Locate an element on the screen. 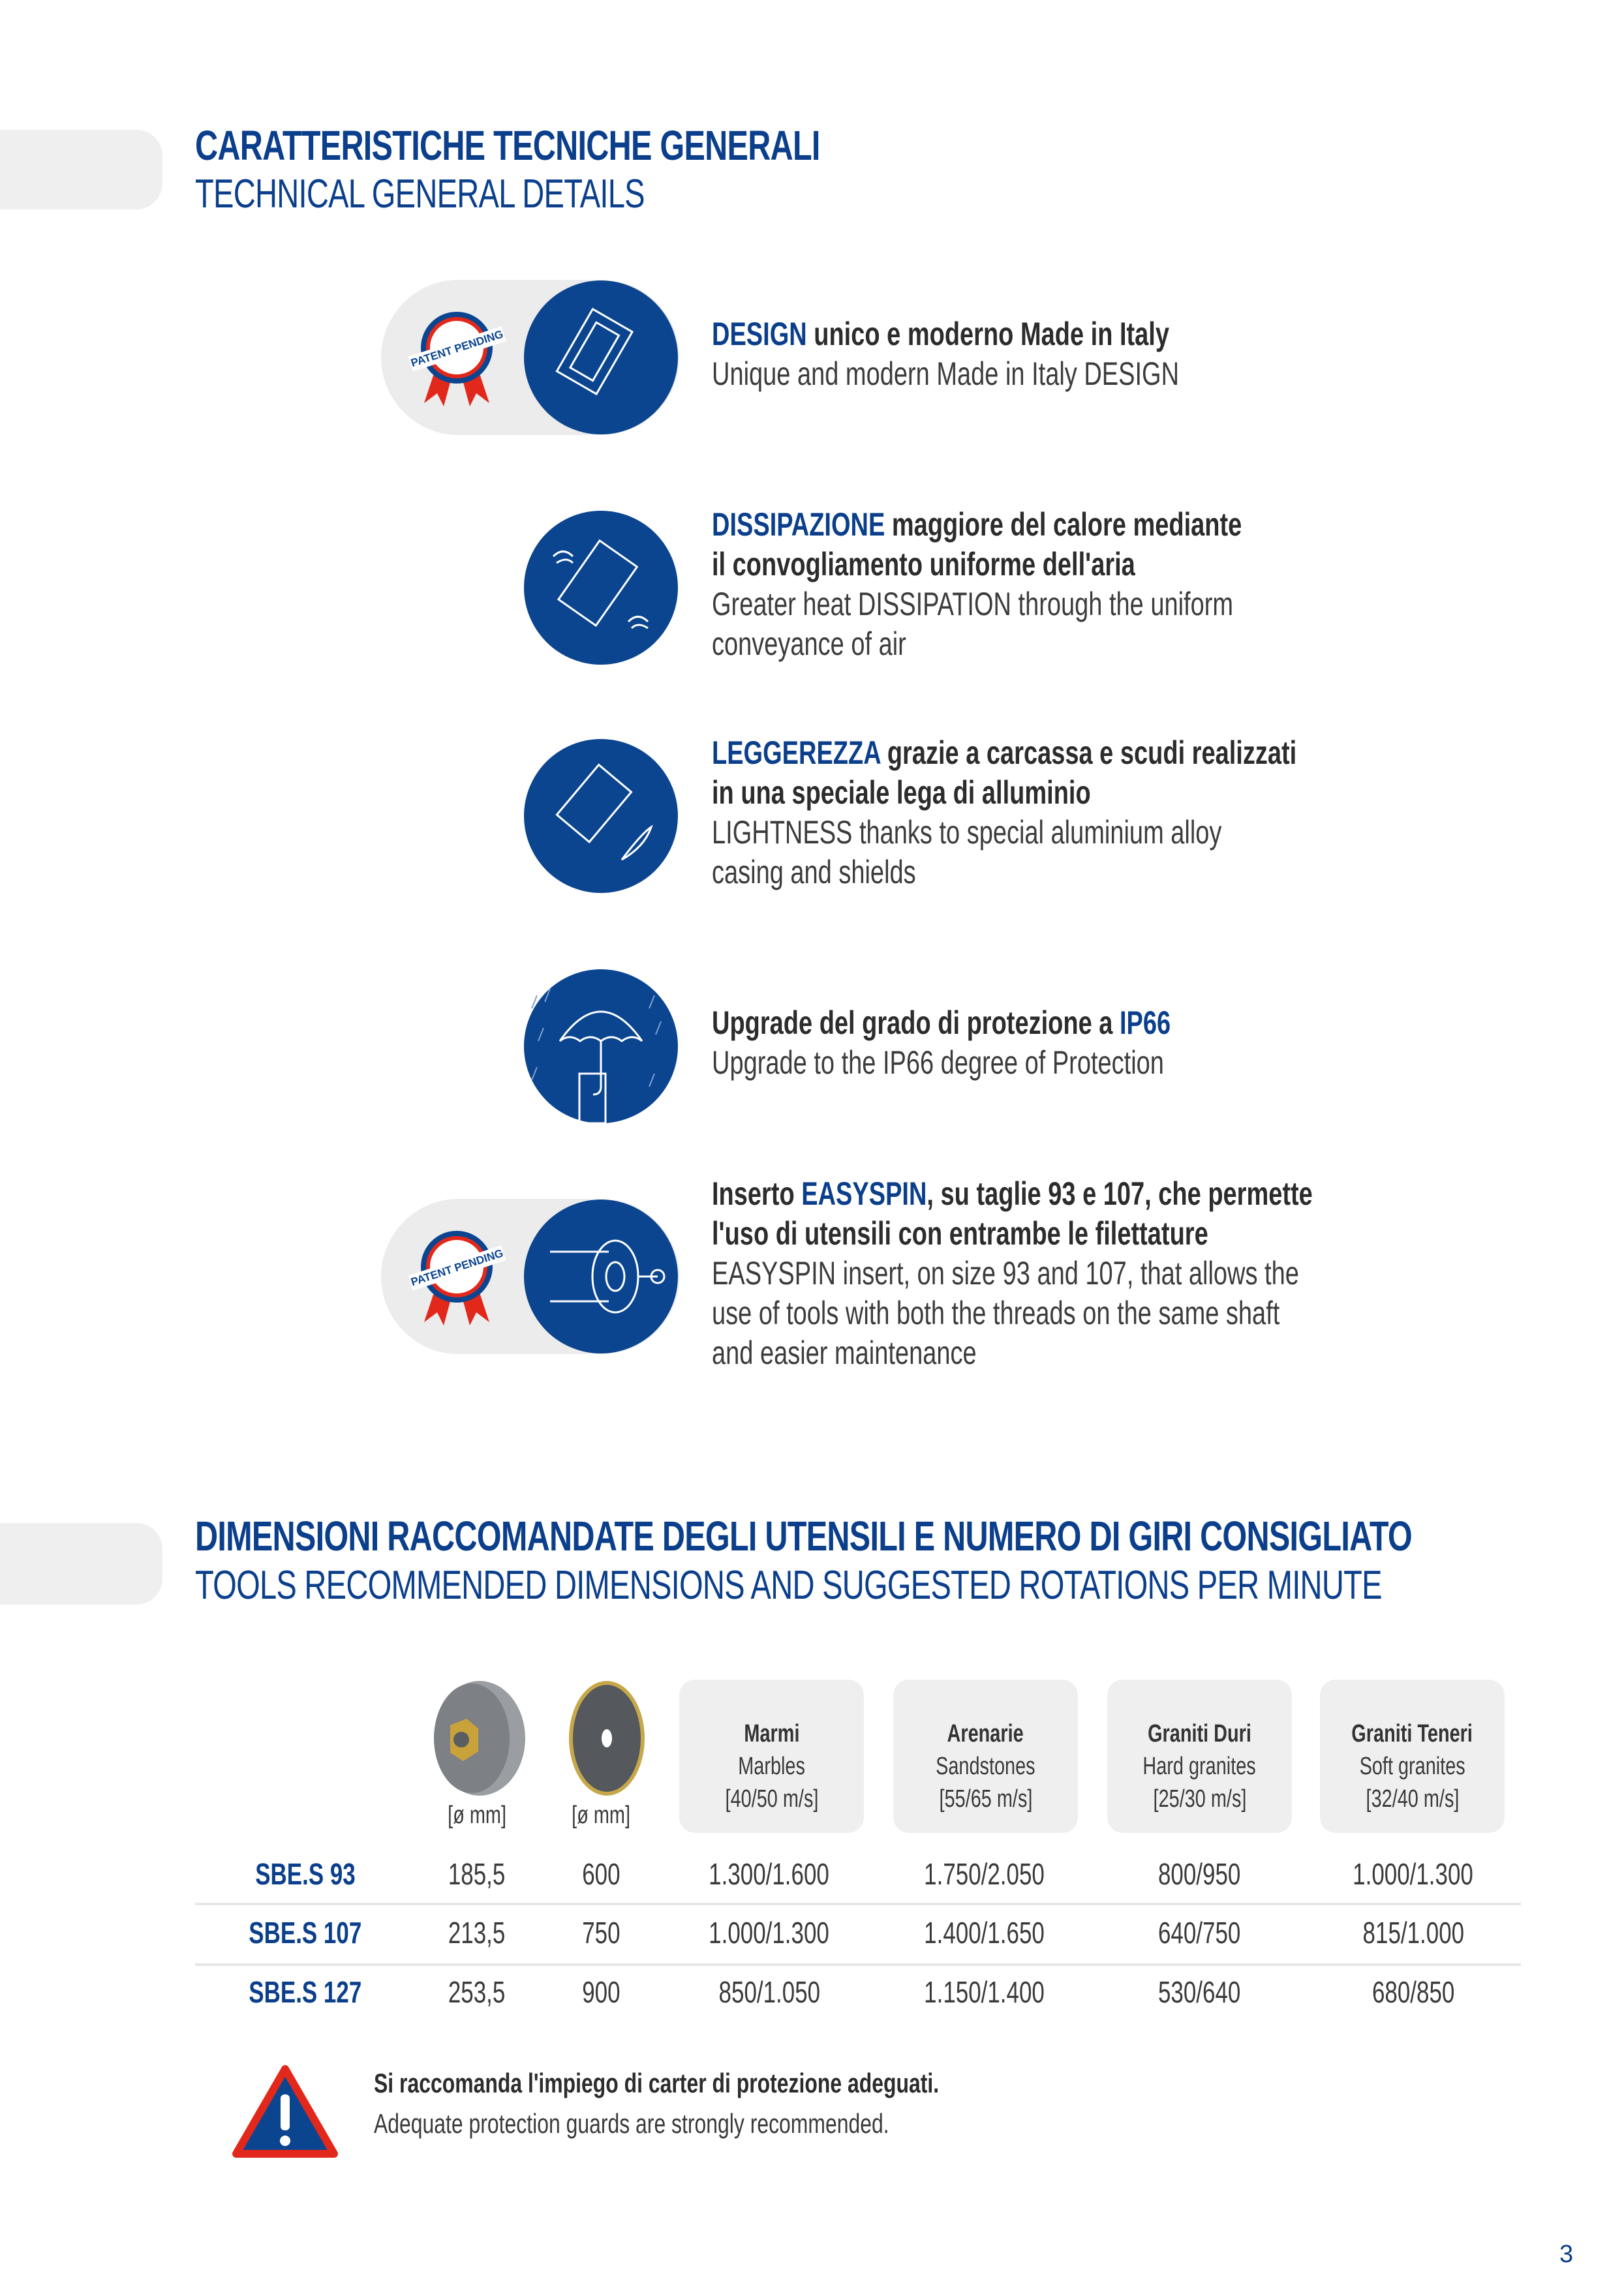  feature-title-it-line2: il convogliamento uniforme dell'aria is located at coordinates (923, 564).